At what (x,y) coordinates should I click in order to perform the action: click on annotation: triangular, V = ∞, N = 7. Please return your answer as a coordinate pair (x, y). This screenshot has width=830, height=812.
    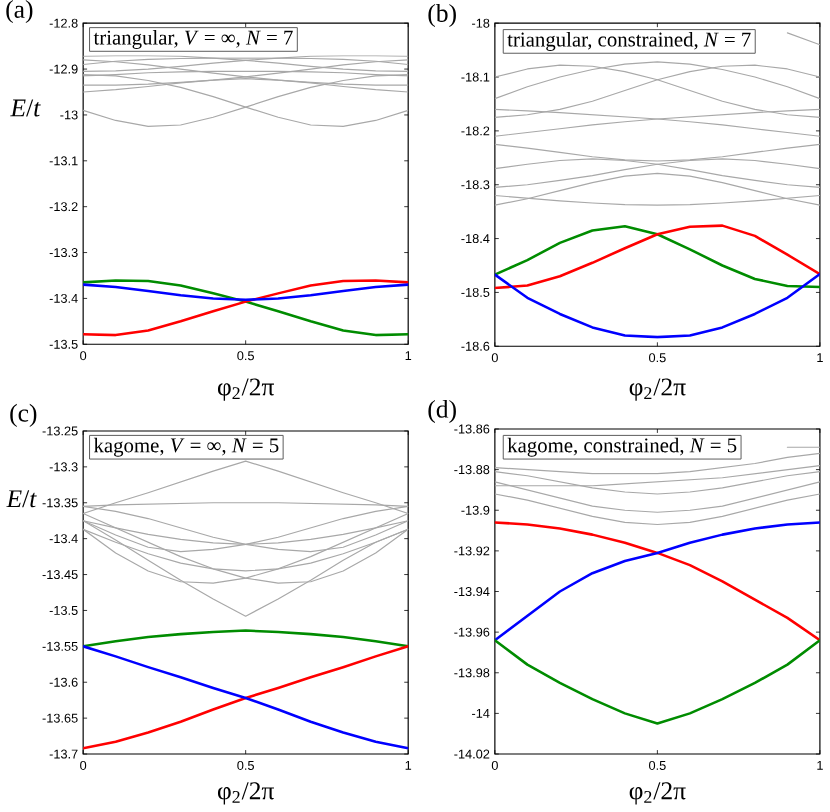
    Looking at the image, I should click on (193, 40).